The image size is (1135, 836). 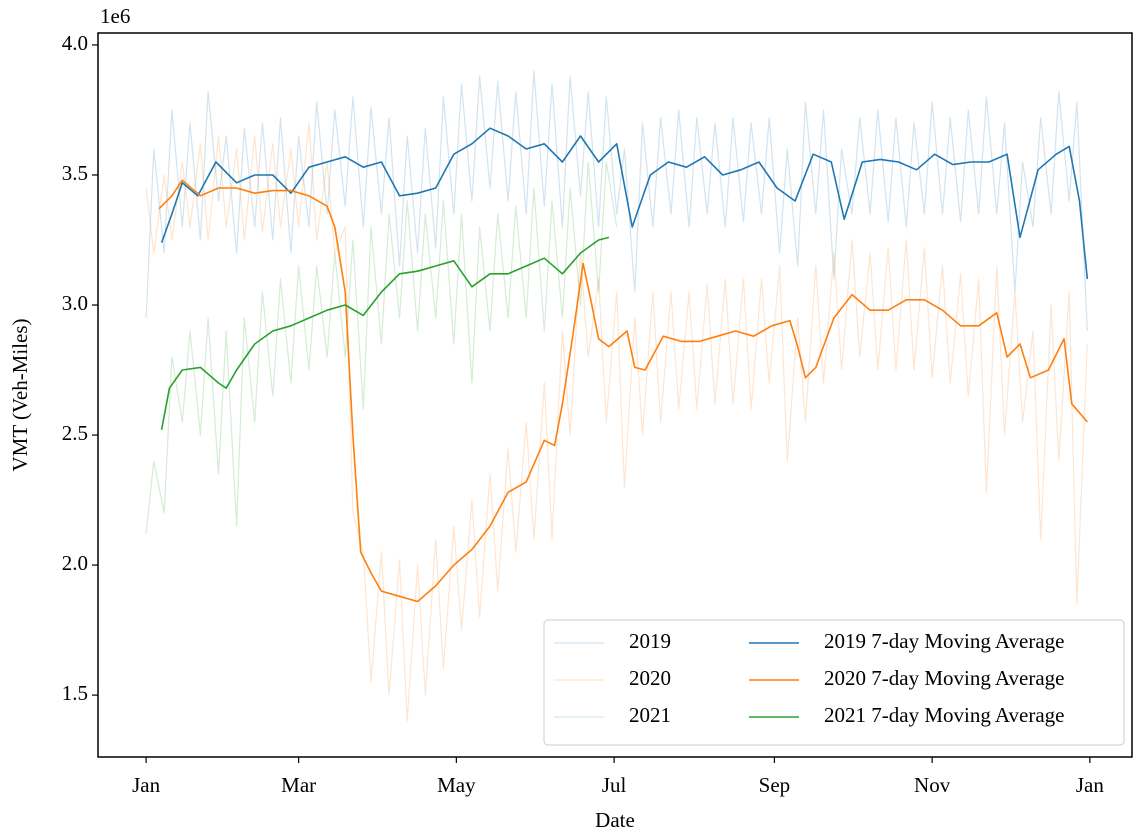 I want to click on y-tick-label: 4.0, so click(x=75, y=43).